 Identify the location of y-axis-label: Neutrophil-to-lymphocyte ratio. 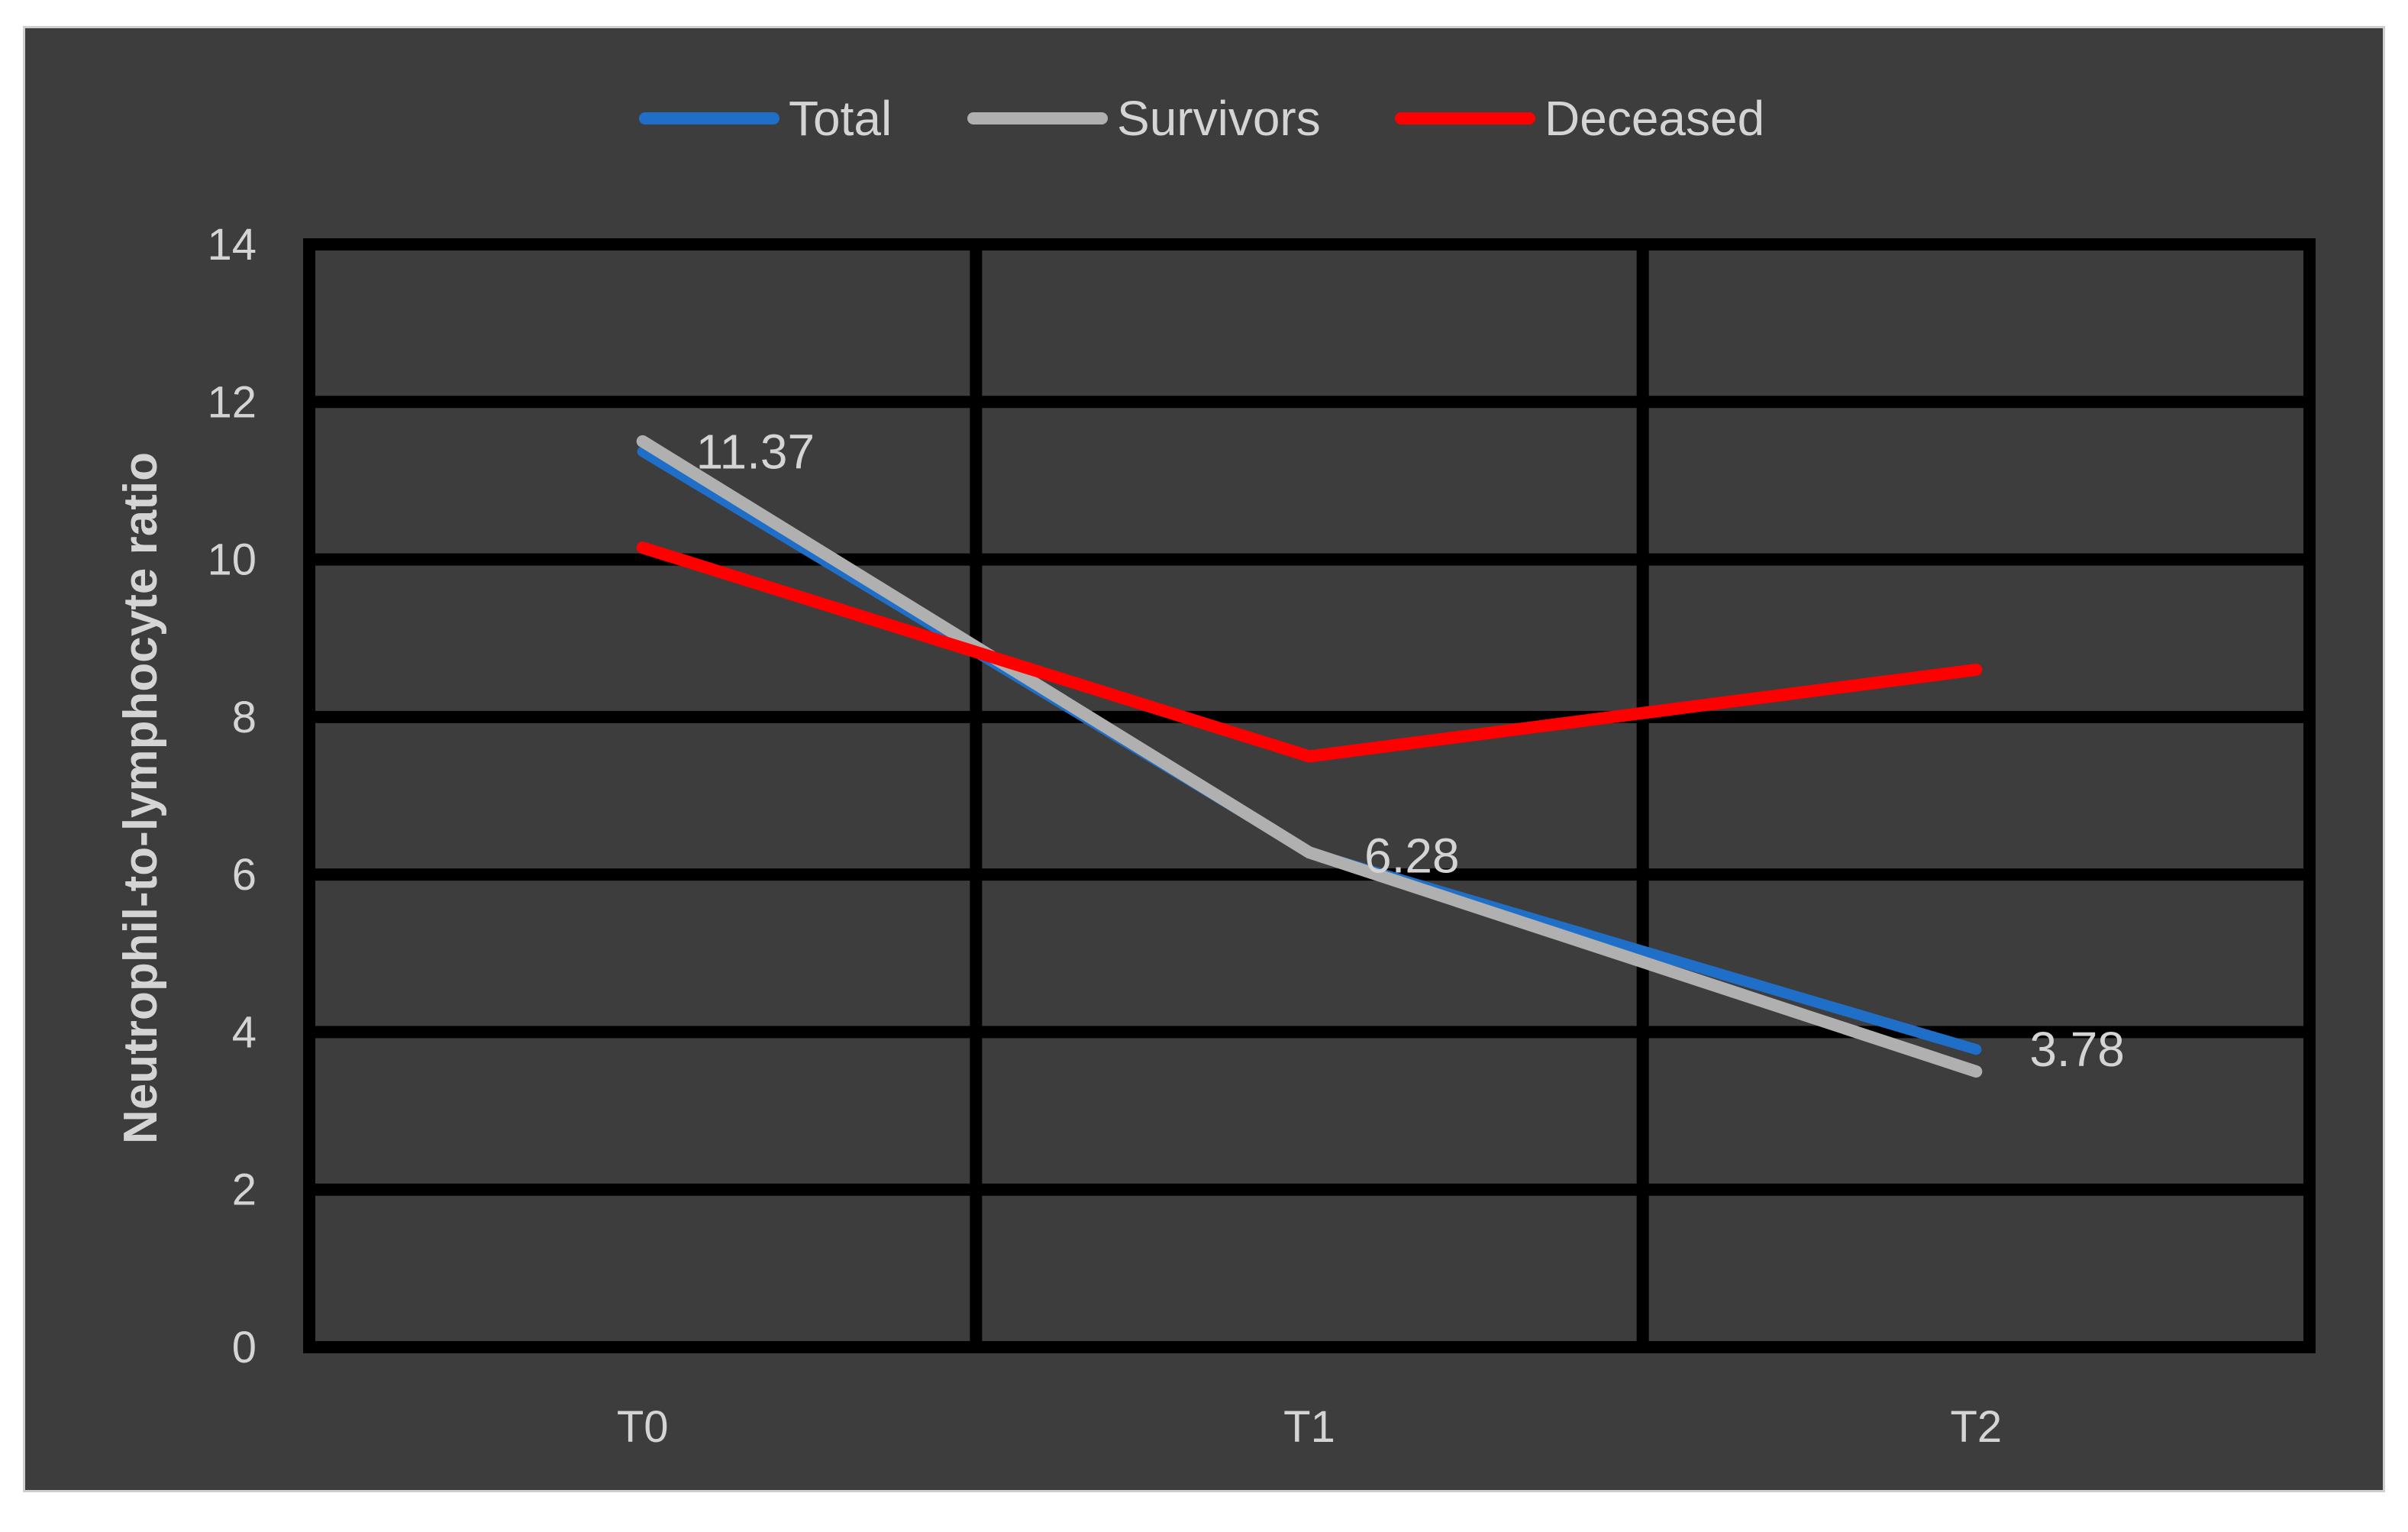
(141, 798).